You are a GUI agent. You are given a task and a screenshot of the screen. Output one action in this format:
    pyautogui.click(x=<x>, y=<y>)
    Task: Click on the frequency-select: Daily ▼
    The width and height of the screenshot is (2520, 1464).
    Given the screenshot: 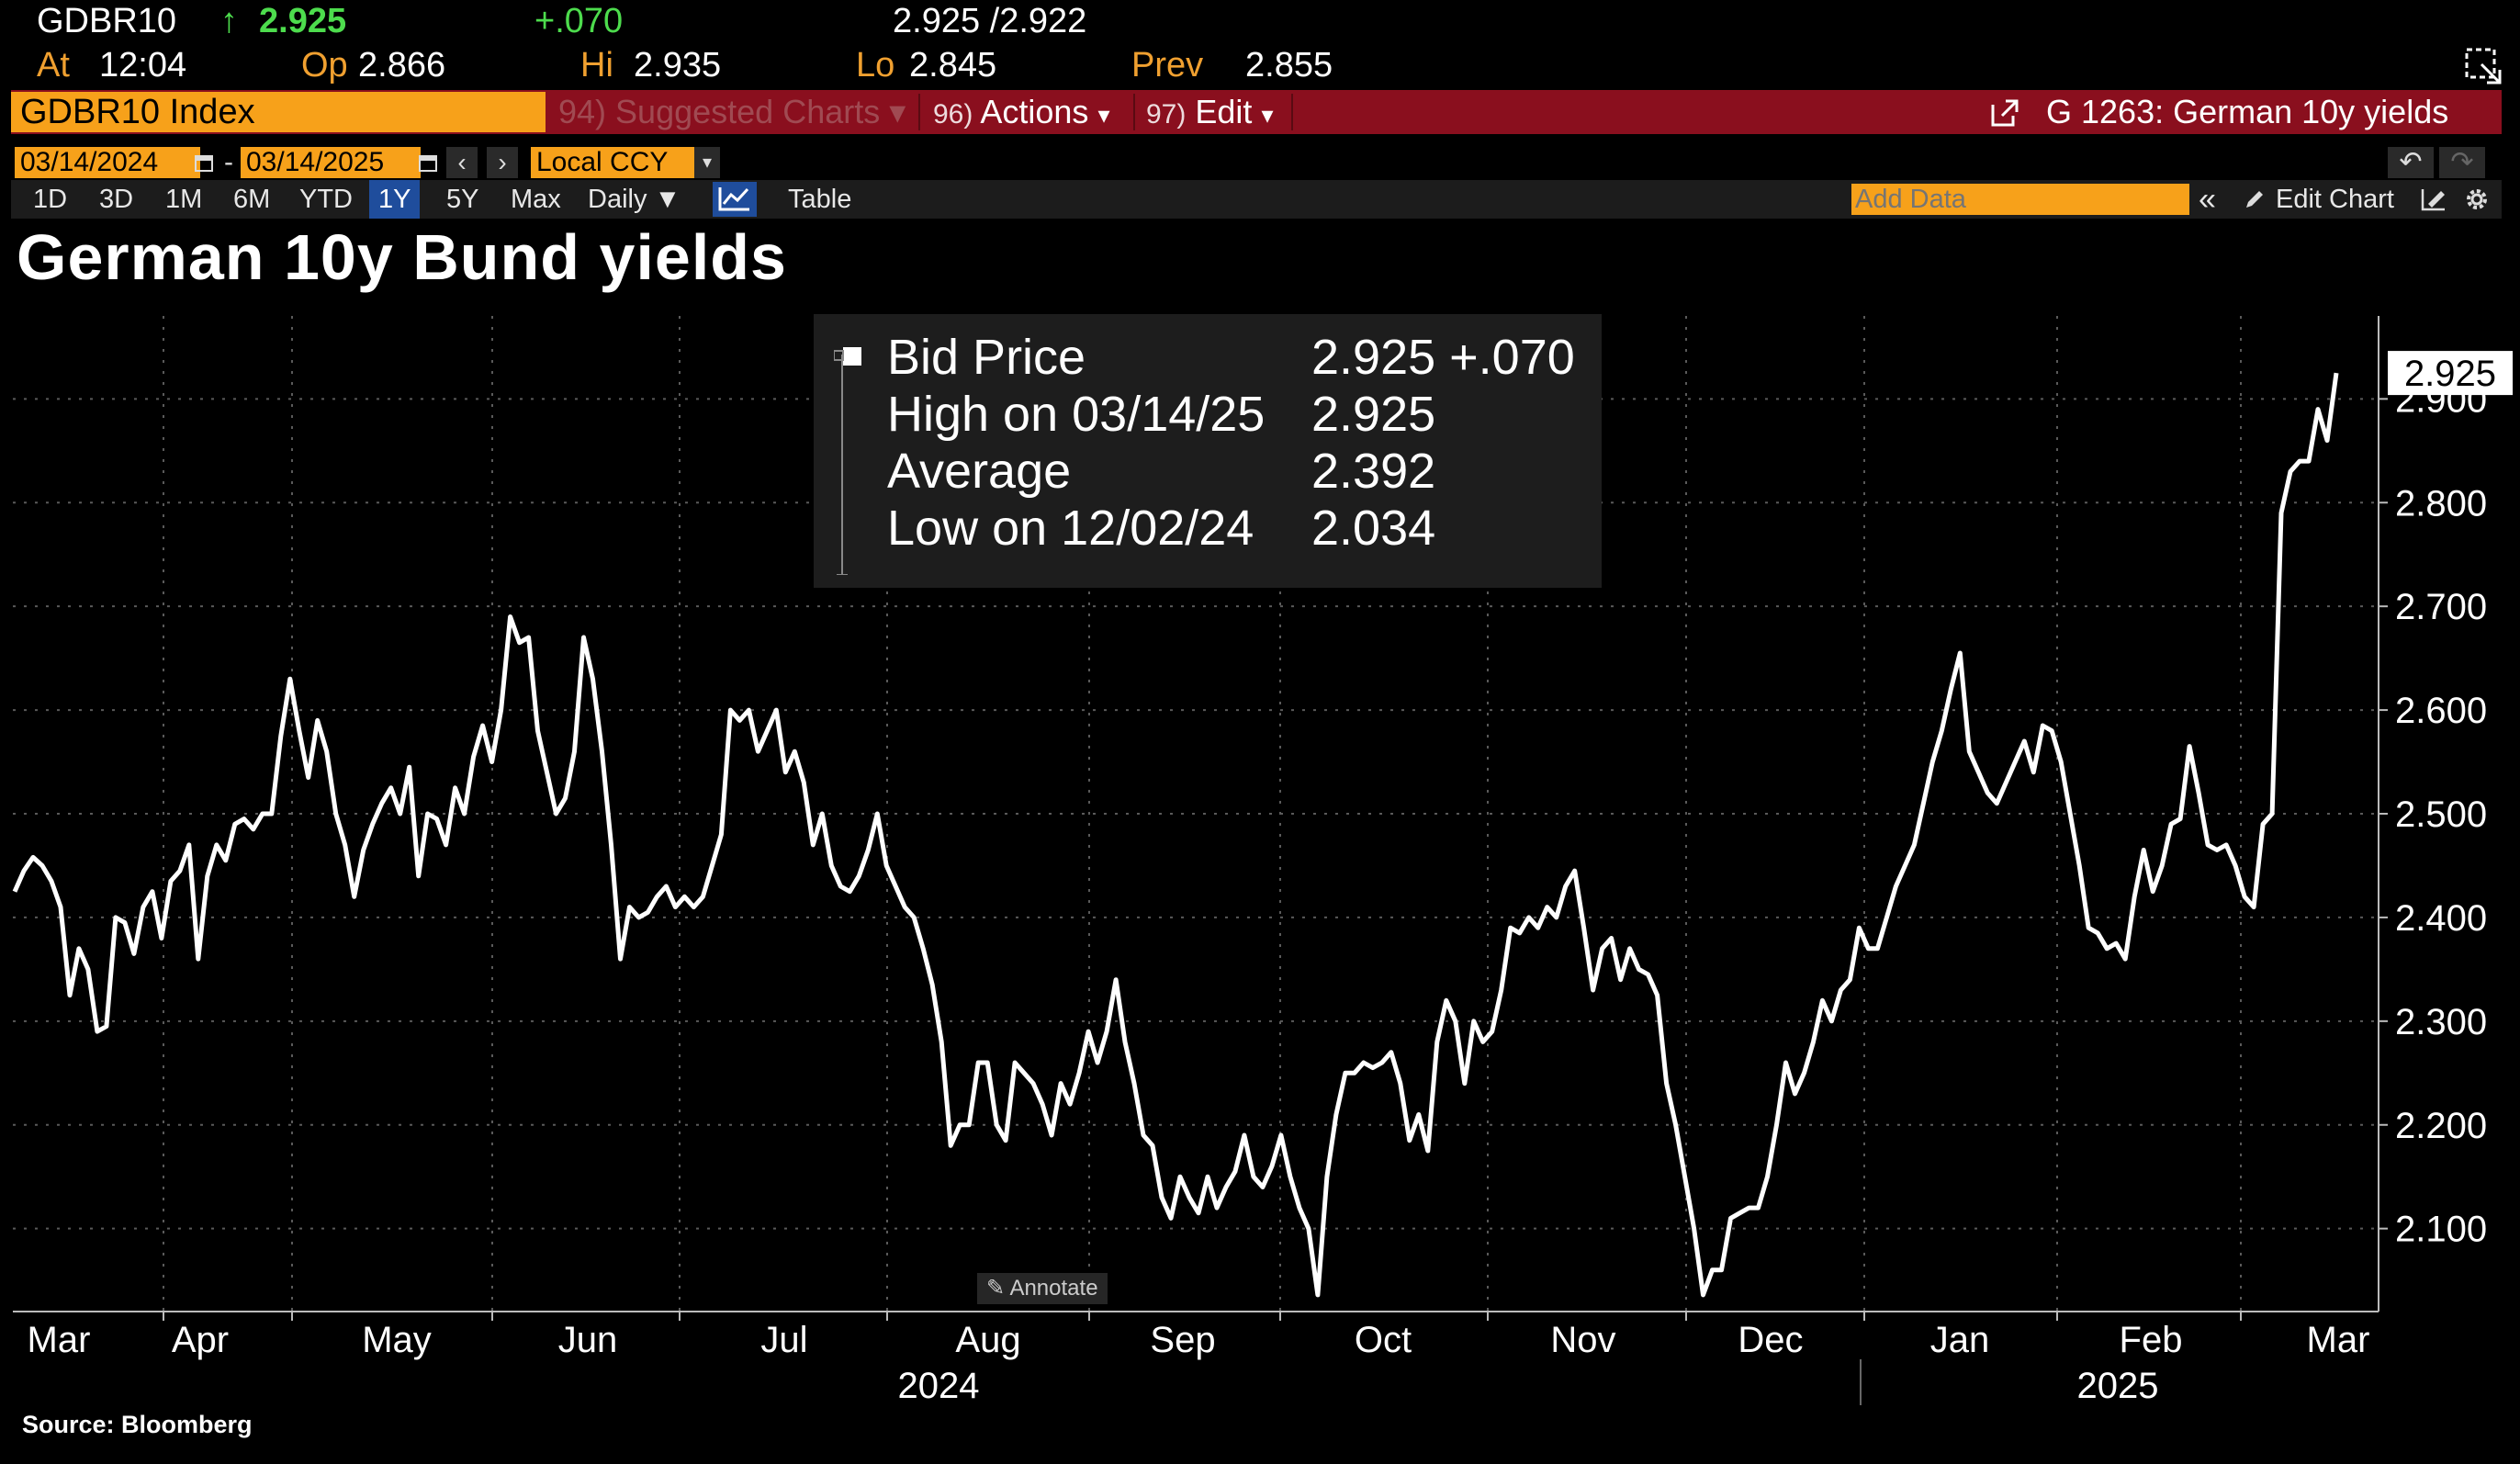 What is the action you would take?
    pyautogui.click(x=634, y=199)
    